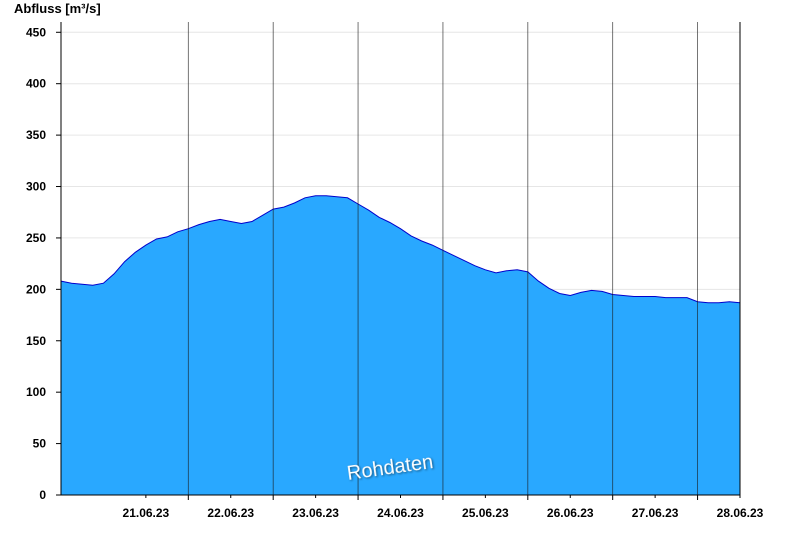 The height and width of the screenshot is (550, 800). Describe the element at coordinates (36, 392) in the screenshot. I see `y-tick-label: 100` at that location.